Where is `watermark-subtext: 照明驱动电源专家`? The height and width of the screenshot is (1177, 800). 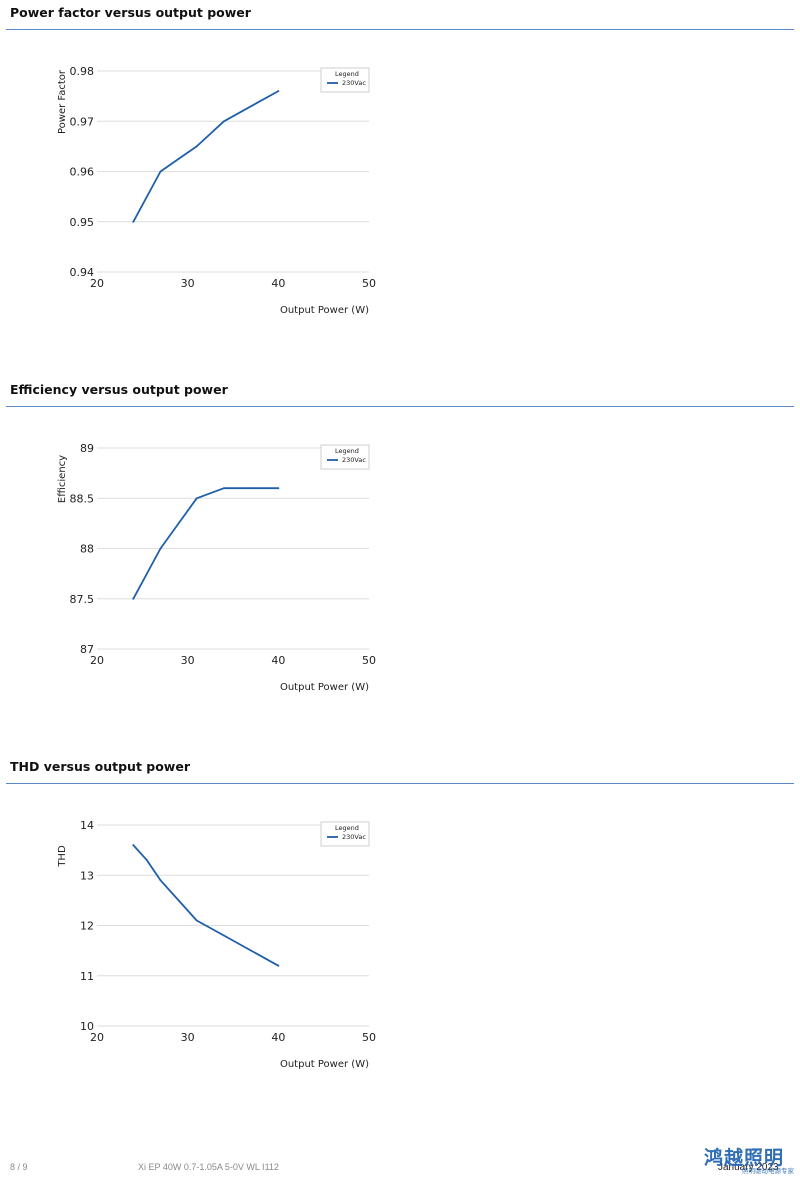 watermark-subtext: 照明驱动电源专家 is located at coordinates (768, 1171).